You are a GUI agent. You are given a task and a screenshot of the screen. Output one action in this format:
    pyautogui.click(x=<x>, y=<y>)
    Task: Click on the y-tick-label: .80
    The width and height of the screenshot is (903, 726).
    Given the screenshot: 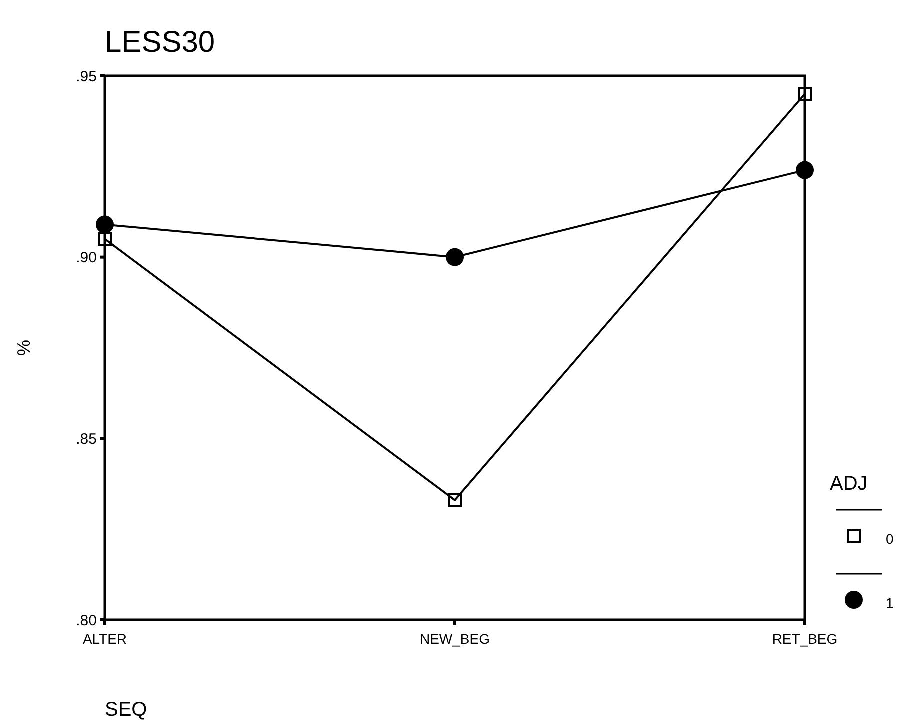 What is the action you would take?
    pyautogui.click(x=86, y=621)
    